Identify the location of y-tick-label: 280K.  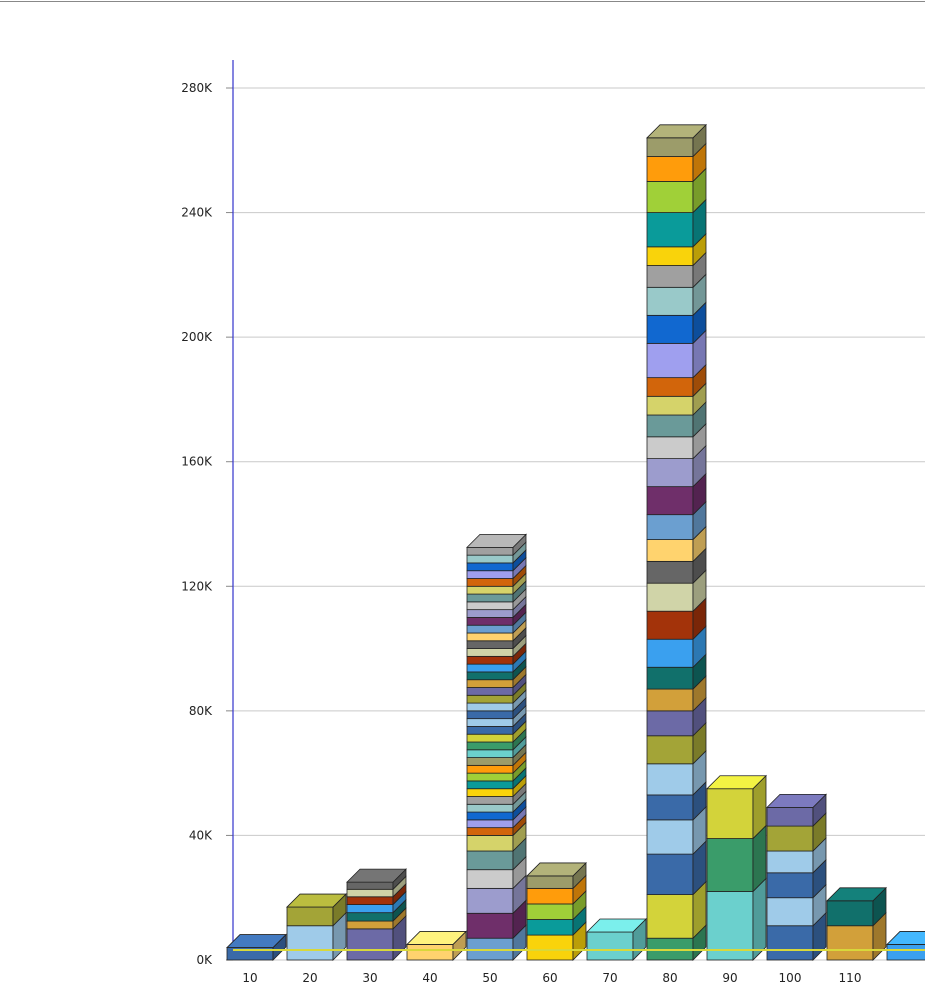
(197, 88).